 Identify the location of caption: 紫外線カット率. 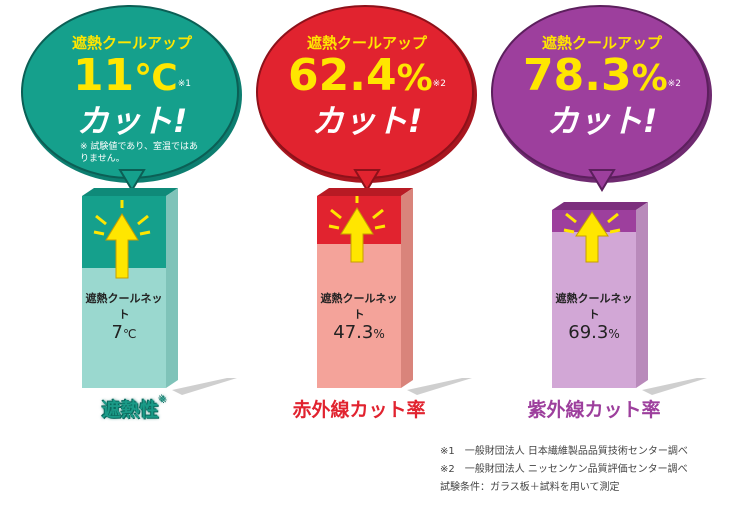
(594, 410).